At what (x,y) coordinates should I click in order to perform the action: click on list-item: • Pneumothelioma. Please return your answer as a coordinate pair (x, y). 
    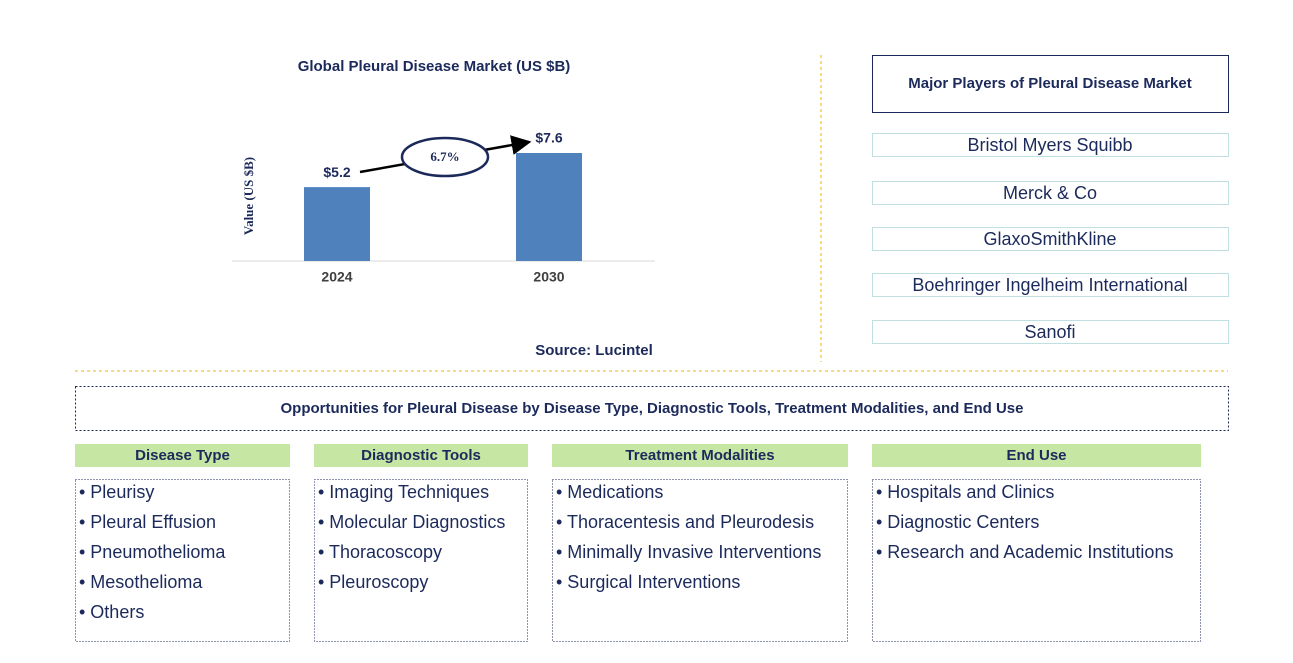
    Looking at the image, I should click on (152, 552).